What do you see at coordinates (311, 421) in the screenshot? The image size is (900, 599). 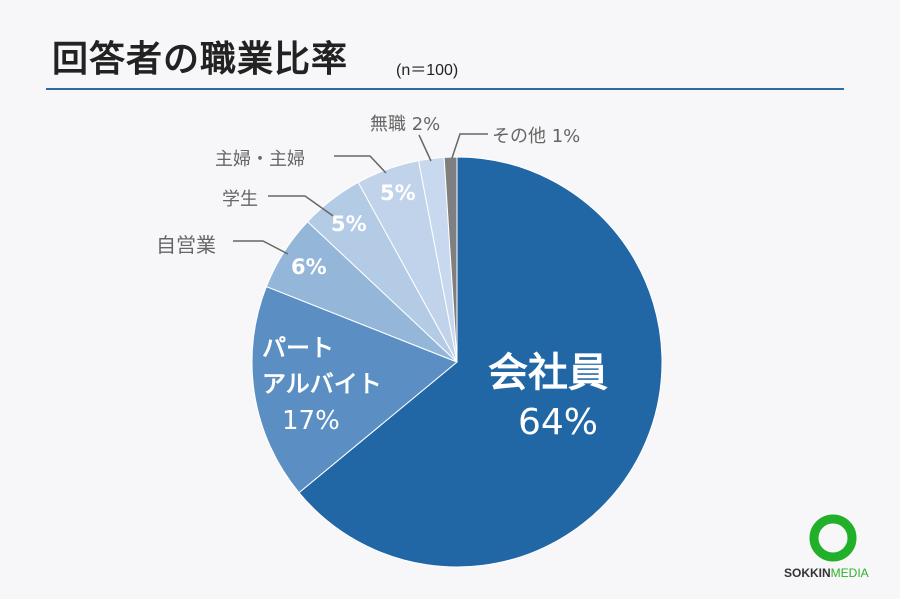 I see `pct-part: 17%` at bounding box center [311, 421].